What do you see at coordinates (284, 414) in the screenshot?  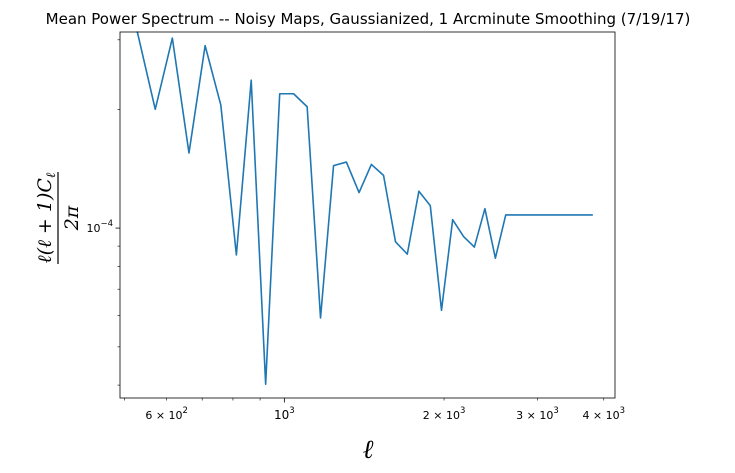 I see `x-tick-label: 103` at bounding box center [284, 414].